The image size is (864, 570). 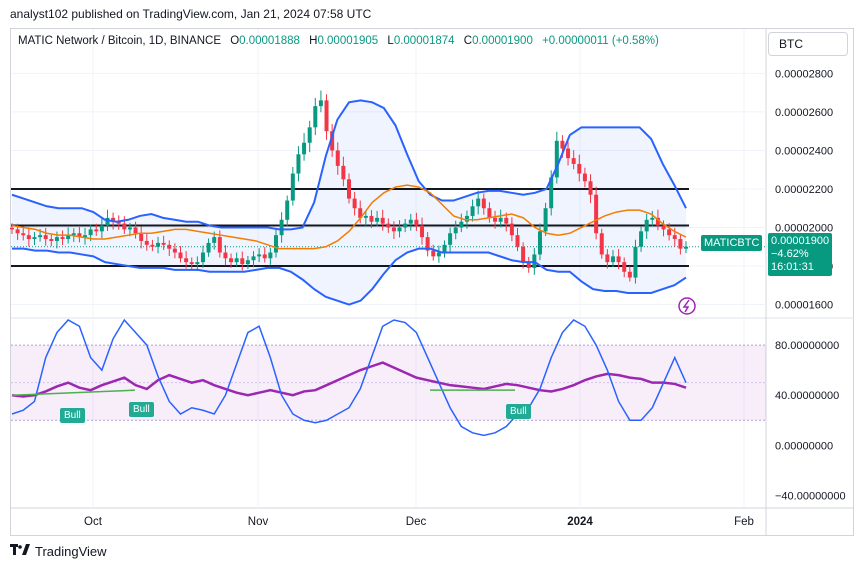 I want to click on bollinger-lower-line, so click(x=349, y=276).